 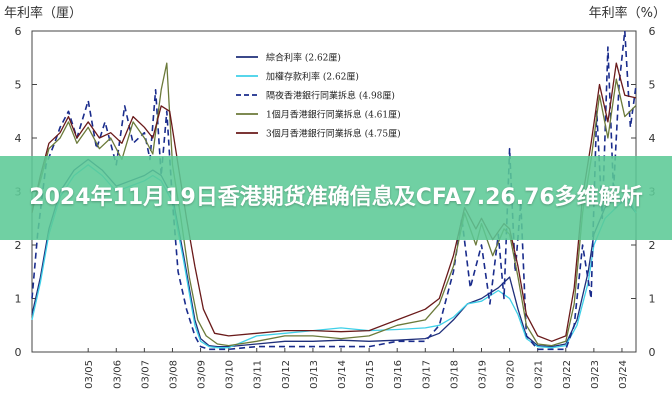 I want to click on x-tick-label: 03/23, so click(x=595, y=374).